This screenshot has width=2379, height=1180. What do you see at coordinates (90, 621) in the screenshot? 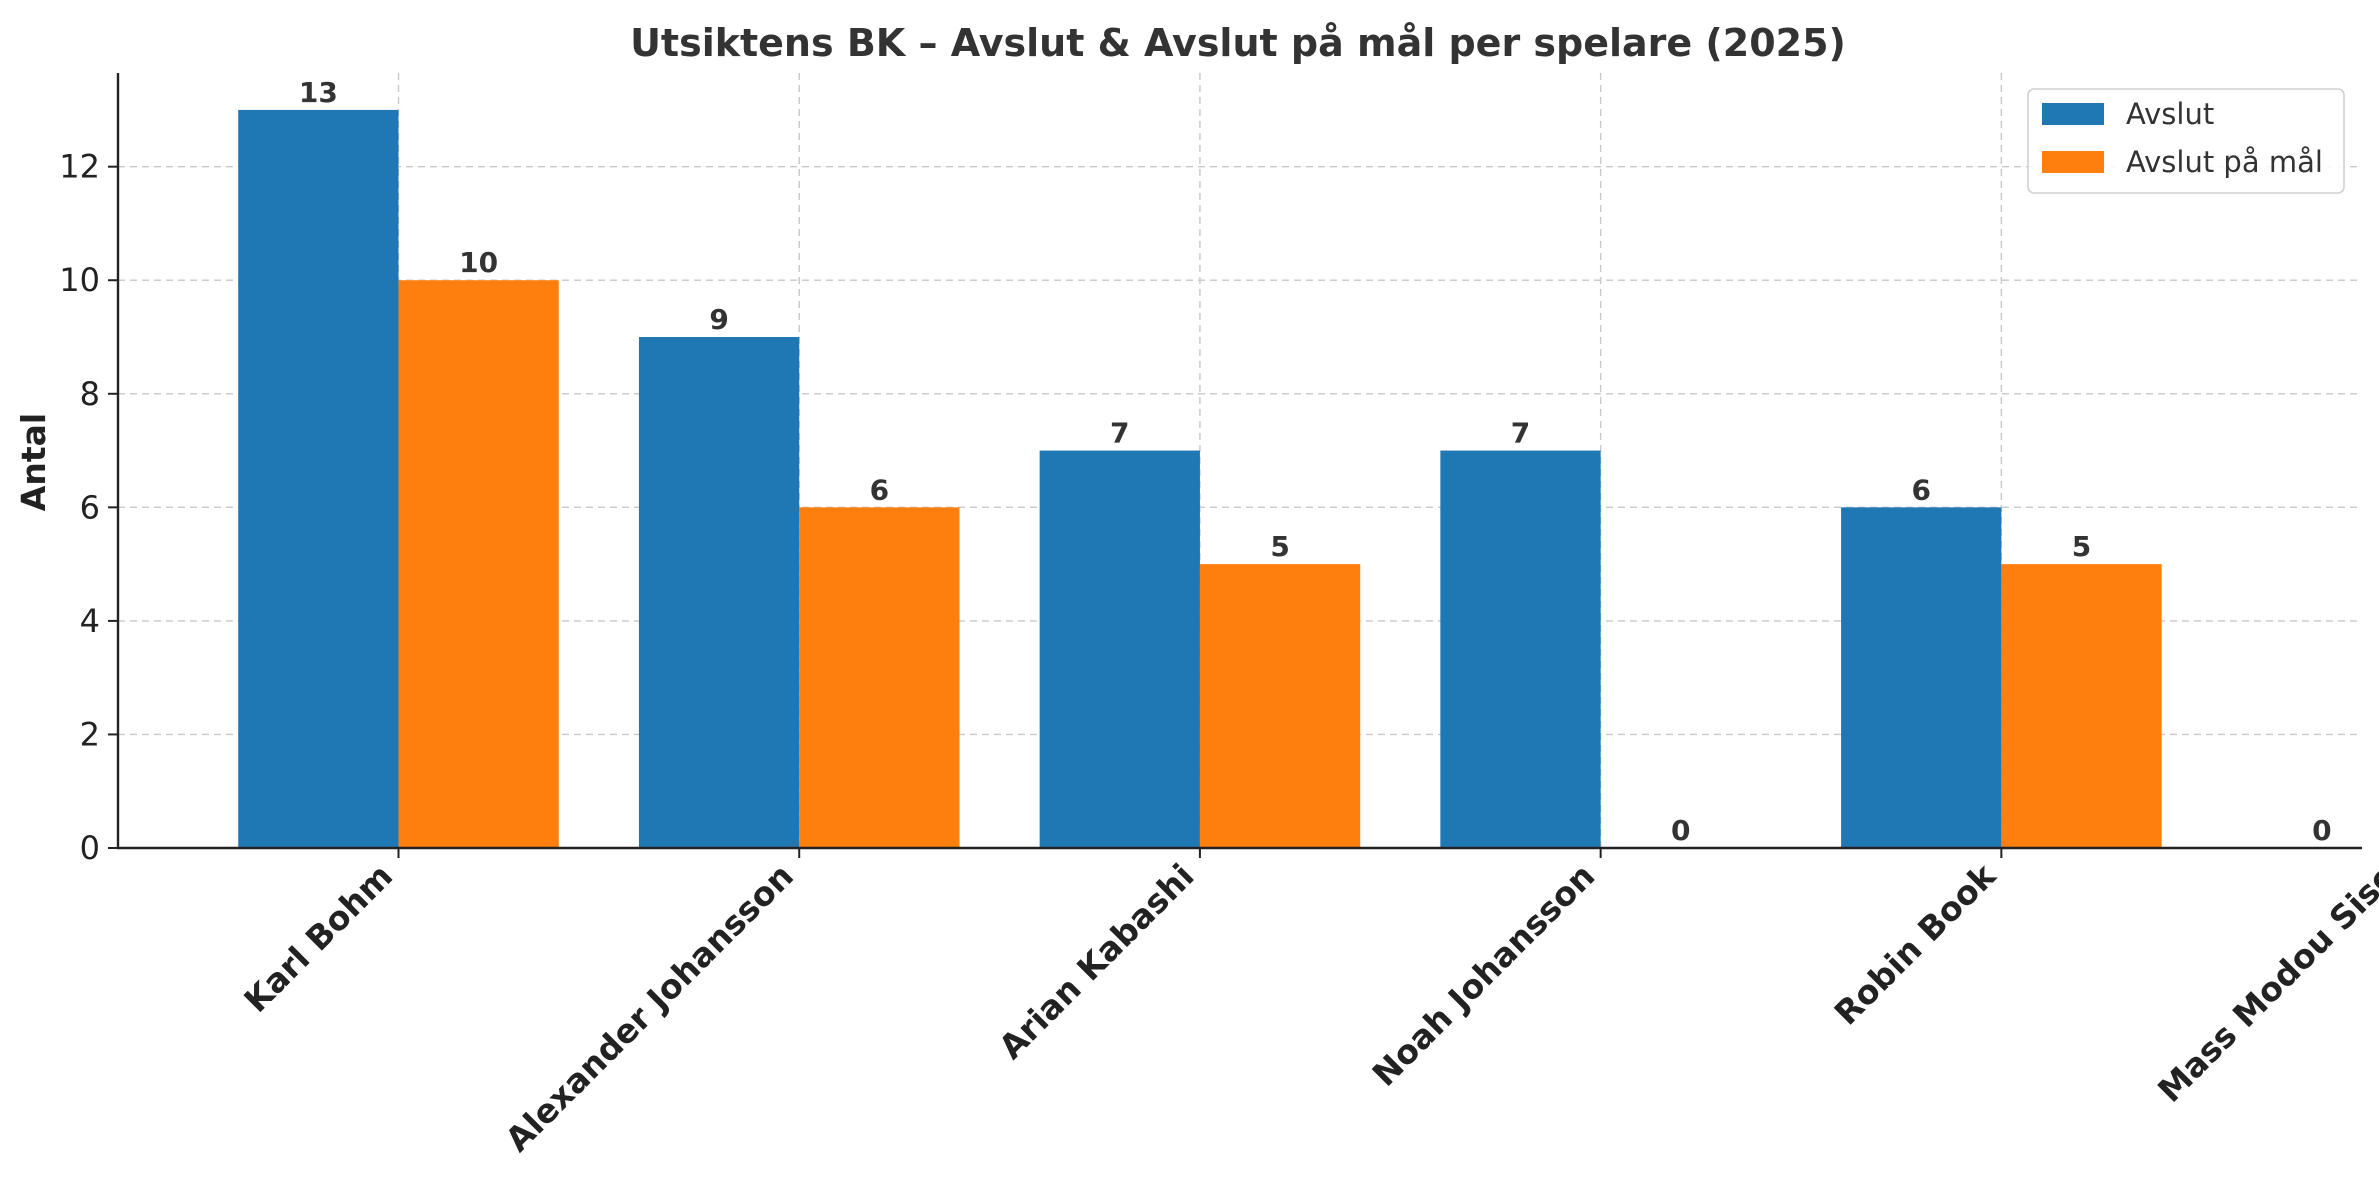
I see `y-tick-label: 4` at bounding box center [90, 621].